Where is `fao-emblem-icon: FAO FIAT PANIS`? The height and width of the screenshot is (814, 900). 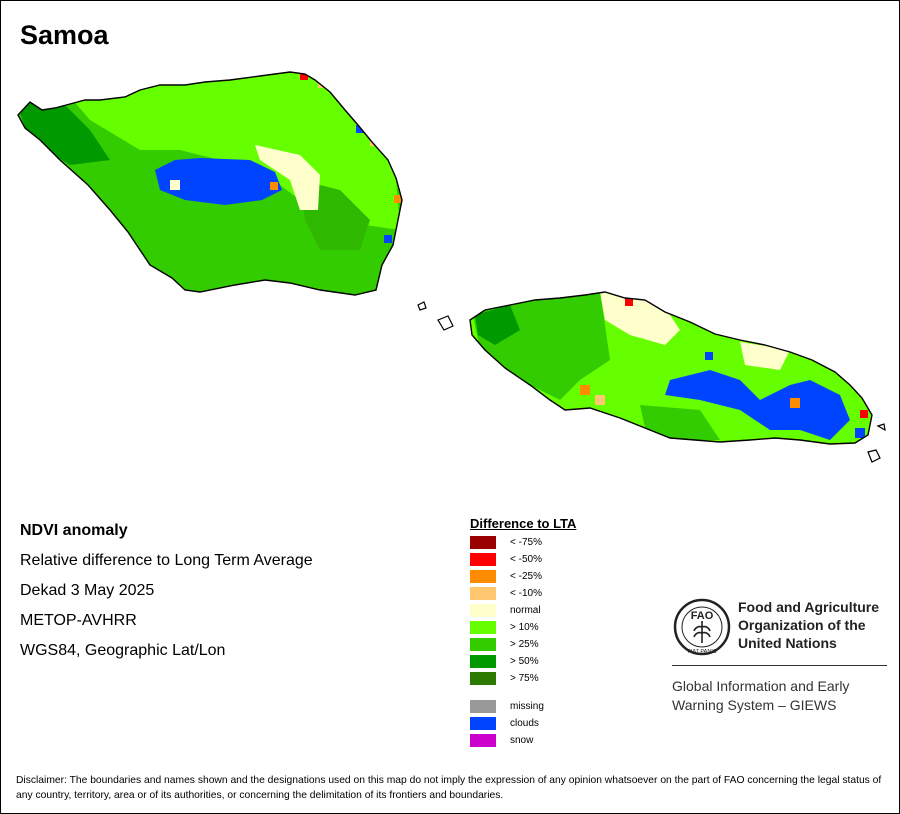
fao-emblem-icon: FAO FIAT PANIS is located at coordinates (702, 627).